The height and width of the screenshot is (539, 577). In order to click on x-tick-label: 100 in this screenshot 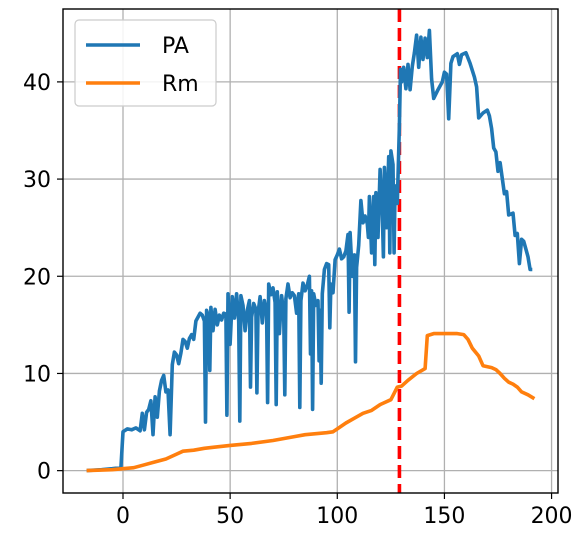, I will do `click(337, 516)`.